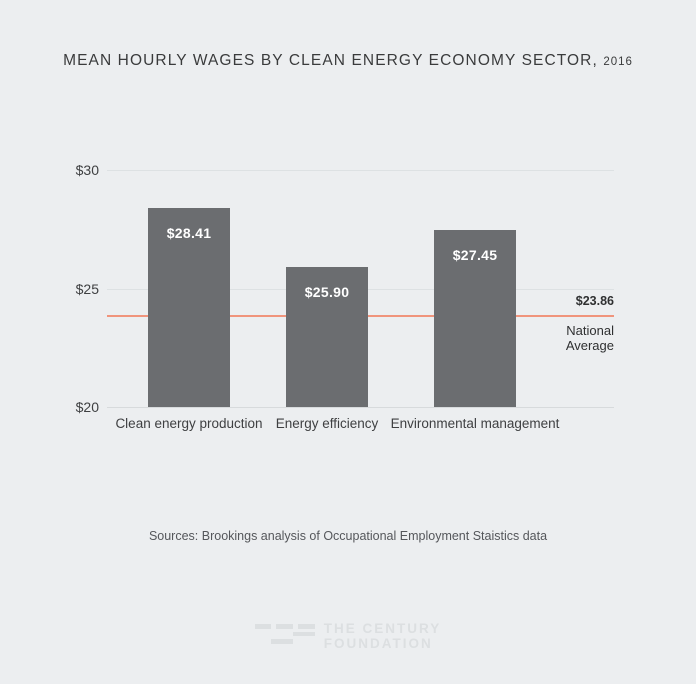 The image size is (696, 684). What do you see at coordinates (327, 337) in the screenshot?
I see `bar-energy-efficiency: $25.90` at bounding box center [327, 337].